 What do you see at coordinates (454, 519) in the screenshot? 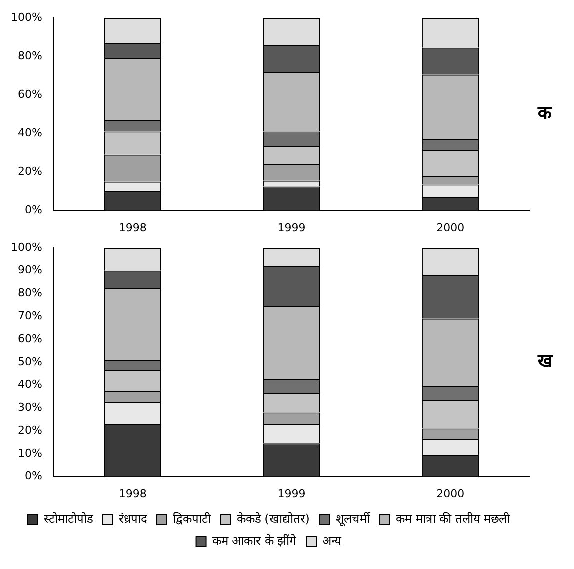
I see `legend-label: कम मात्रा की तलीय मछली` at bounding box center [454, 519].